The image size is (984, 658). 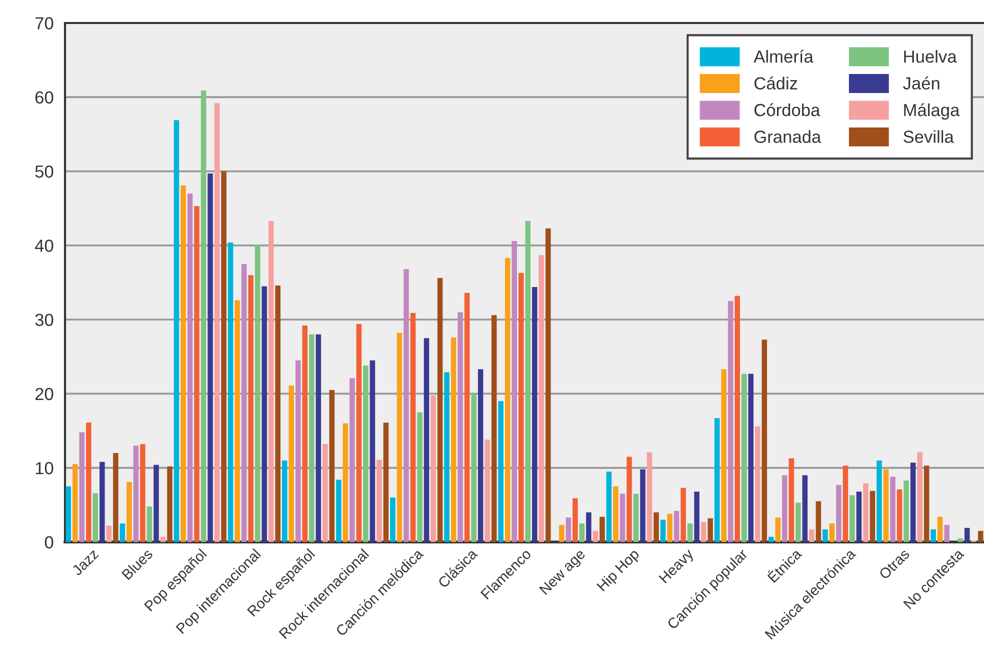 What do you see at coordinates (44, 394) in the screenshot?
I see `y-tick-label: 20` at bounding box center [44, 394].